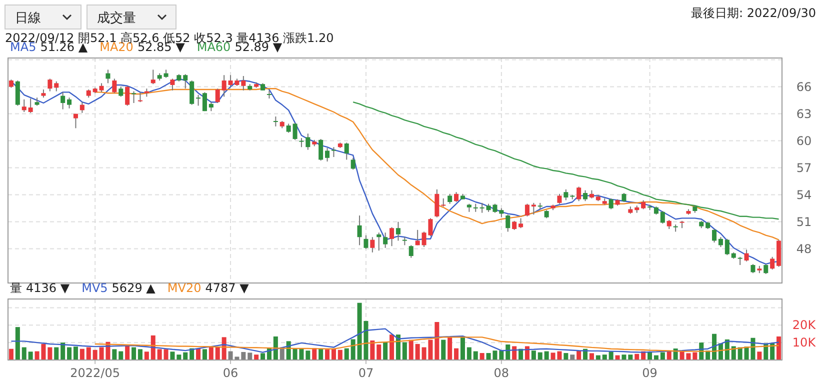 This screenshot has width=824, height=383. Describe the element at coordinates (650, 373) in the screenshot. I see `x-tick-label: 09` at that location.